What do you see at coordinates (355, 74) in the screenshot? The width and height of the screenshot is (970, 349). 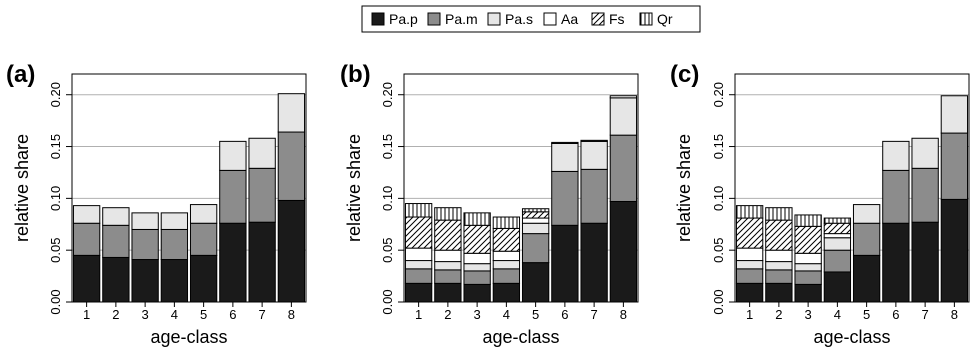 I see `panel-label: (b)` at bounding box center [355, 74].